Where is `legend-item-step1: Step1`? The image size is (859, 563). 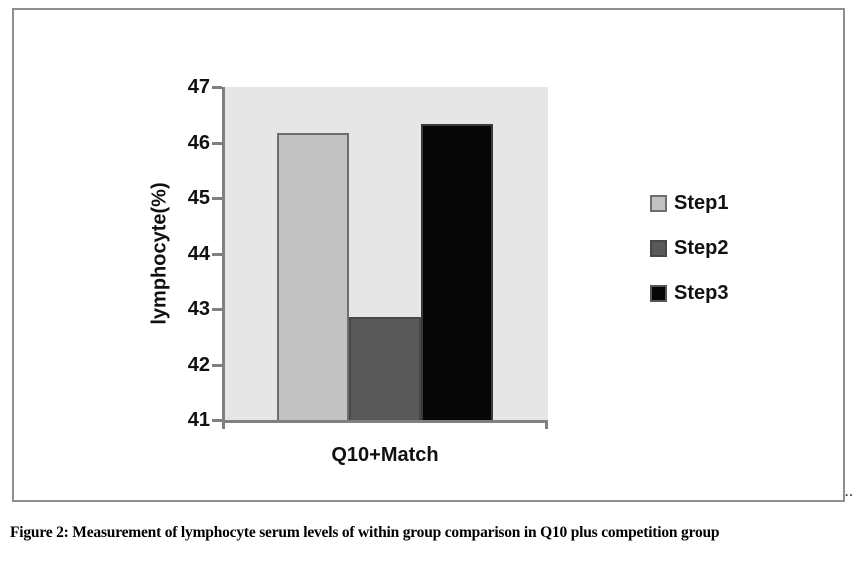 legend-item-step1: Step1 is located at coordinates (689, 203).